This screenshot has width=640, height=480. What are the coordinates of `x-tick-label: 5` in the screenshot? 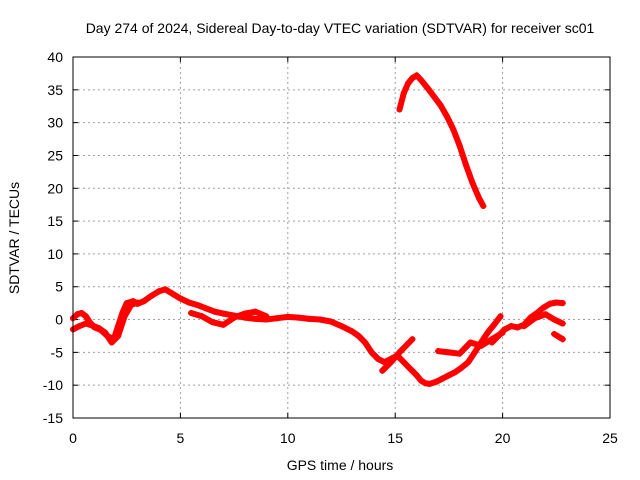 It's located at (181, 438).